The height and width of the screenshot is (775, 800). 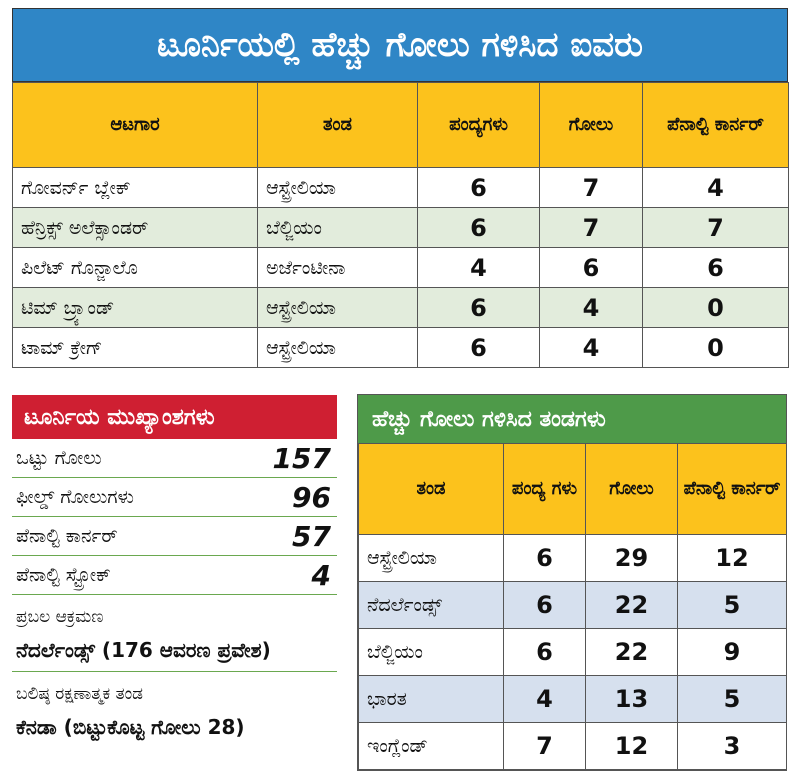 What do you see at coordinates (732, 746) in the screenshot?
I see `penalty-corner-value: 3` at bounding box center [732, 746].